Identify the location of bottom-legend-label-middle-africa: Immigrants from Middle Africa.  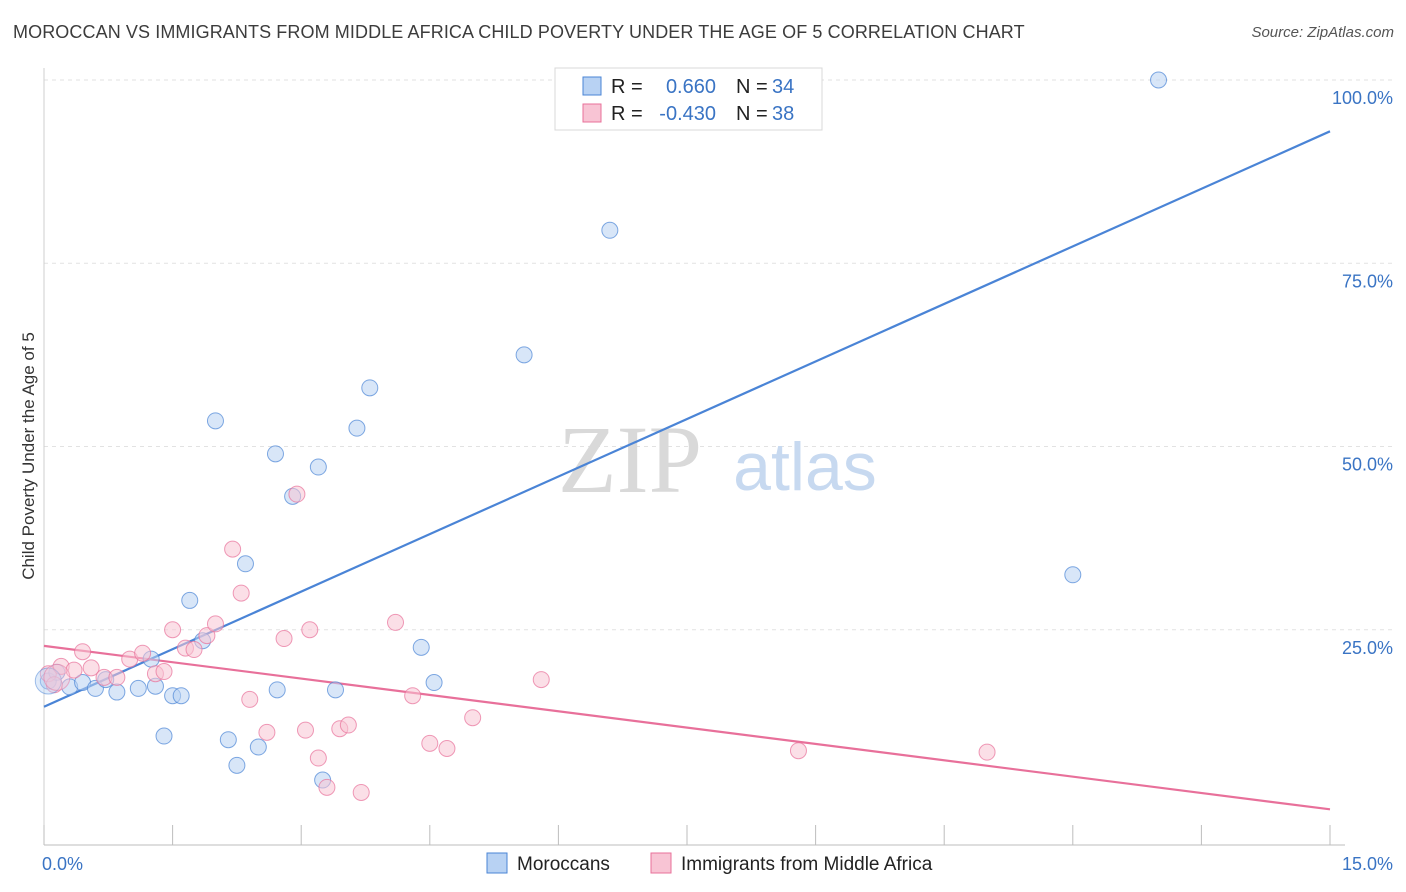
(807, 864).